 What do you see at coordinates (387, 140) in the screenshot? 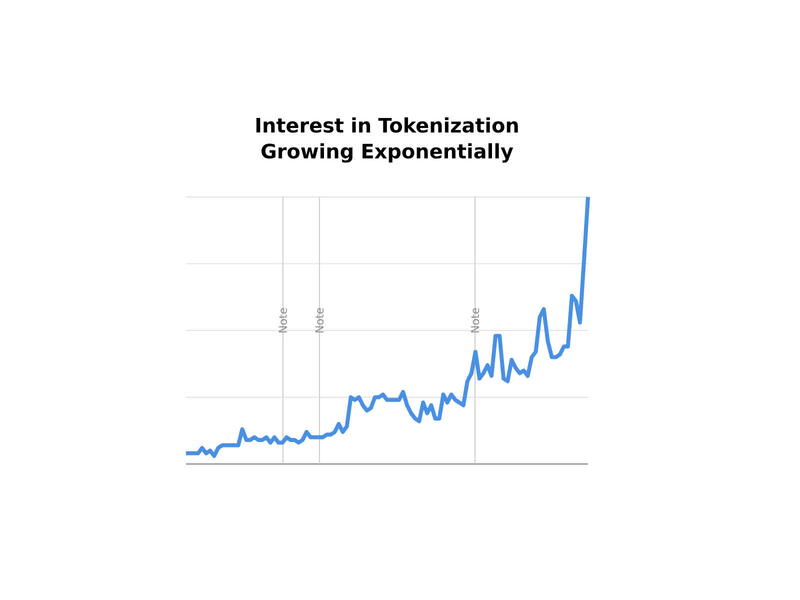
I see `chart-title: Interest in Tokenization Growing Exponentially` at bounding box center [387, 140].